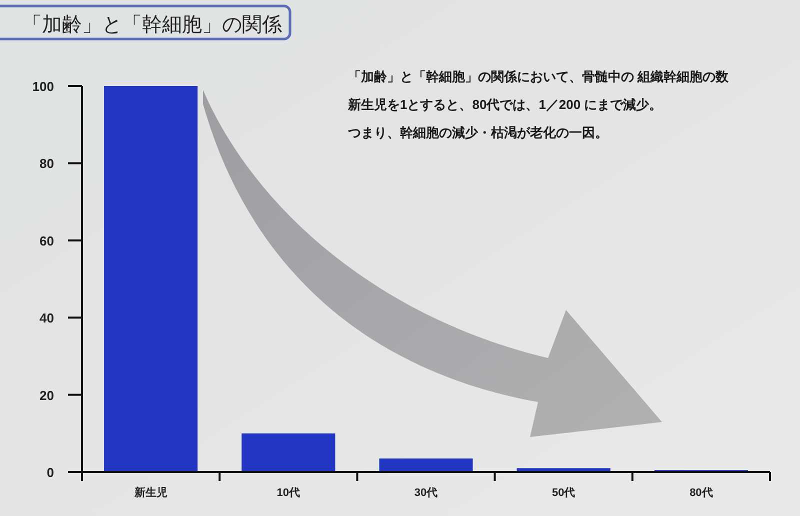  What do you see at coordinates (47, 318) in the screenshot?
I see `y-tick-label: 40` at bounding box center [47, 318].